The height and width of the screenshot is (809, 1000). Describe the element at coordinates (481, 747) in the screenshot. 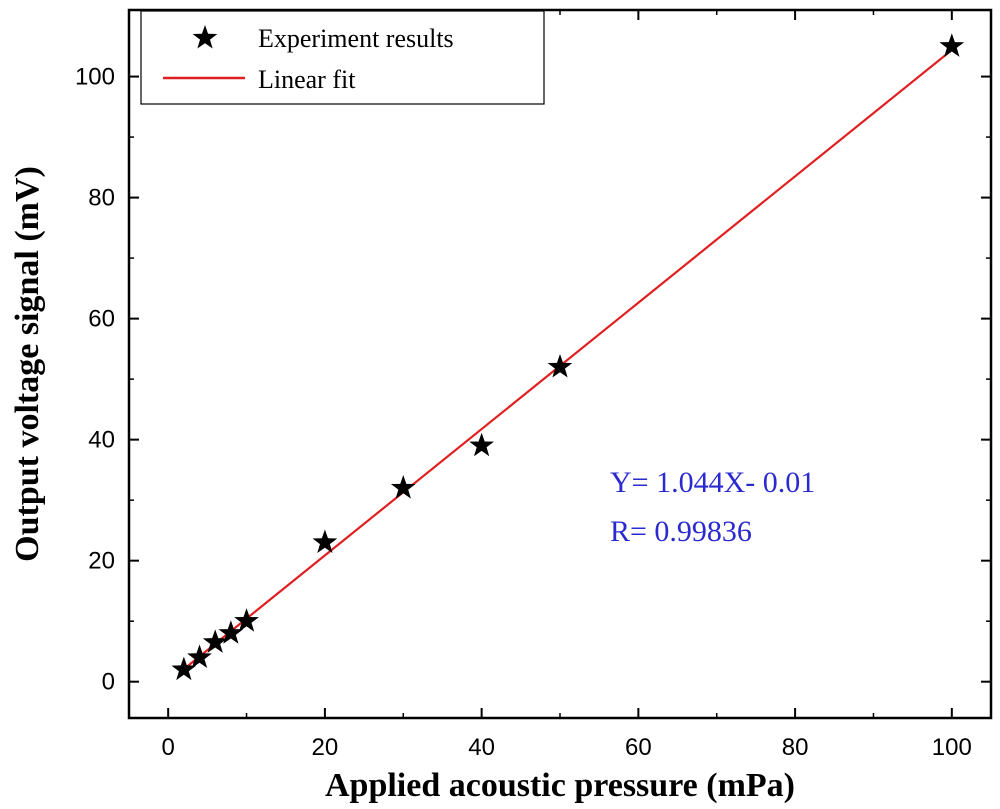

I see `x-tick-label: 40` at that location.